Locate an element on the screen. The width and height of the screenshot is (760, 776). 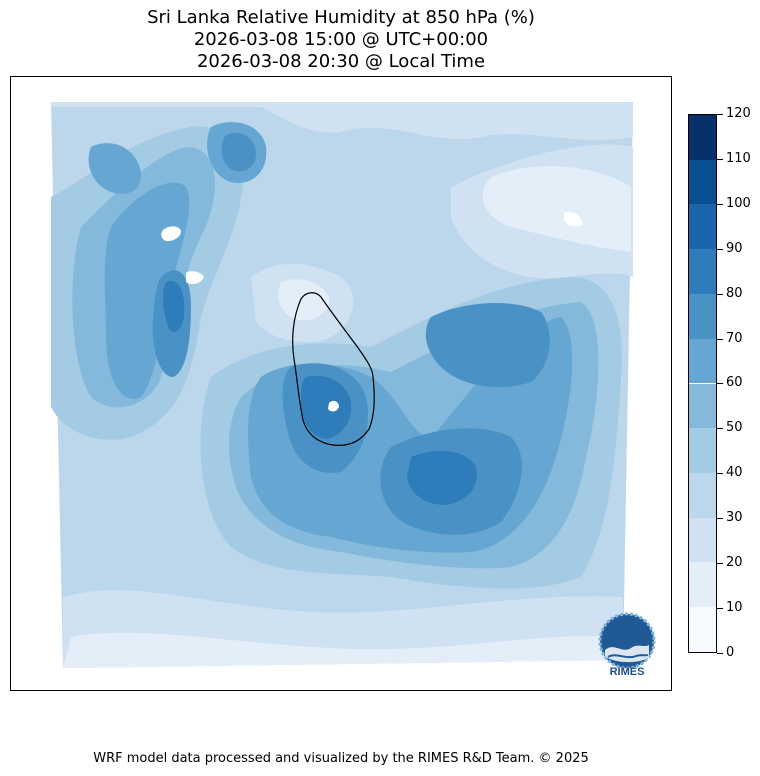
title-line-local-time: 2026-03-08 20:30 @ Local Time is located at coordinates (341, 61).